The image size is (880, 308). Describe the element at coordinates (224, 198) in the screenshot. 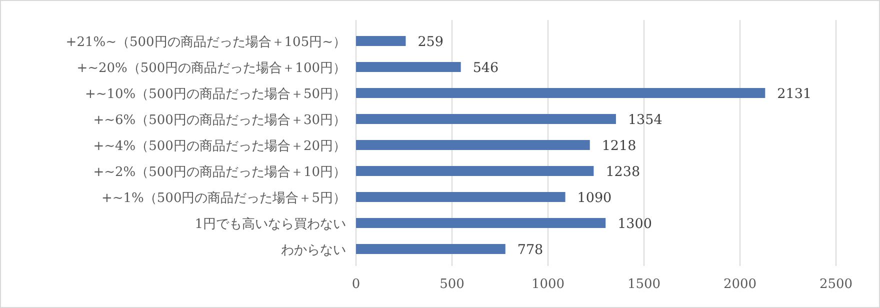

I see `y-tick-label: +~1%（500円の商品だった場合＋5円）` at that location.